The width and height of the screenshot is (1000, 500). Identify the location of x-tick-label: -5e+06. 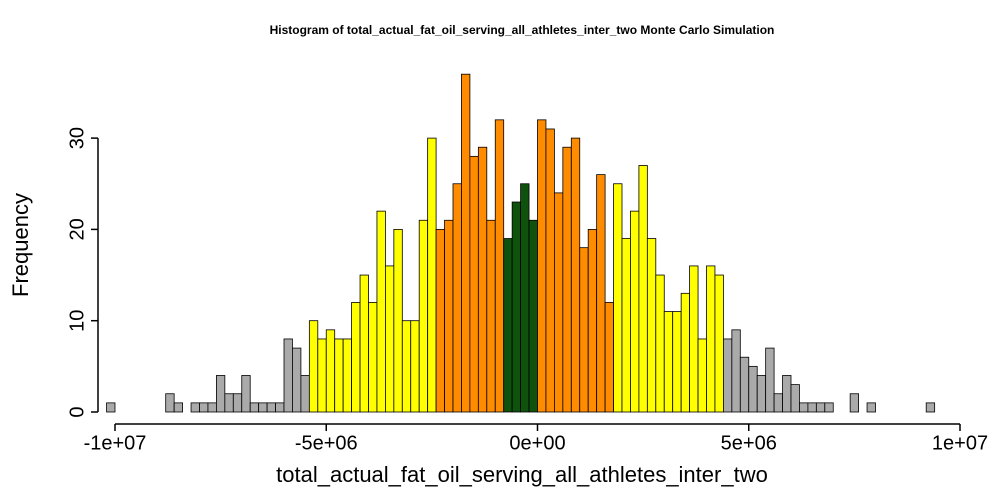
(326, 443).